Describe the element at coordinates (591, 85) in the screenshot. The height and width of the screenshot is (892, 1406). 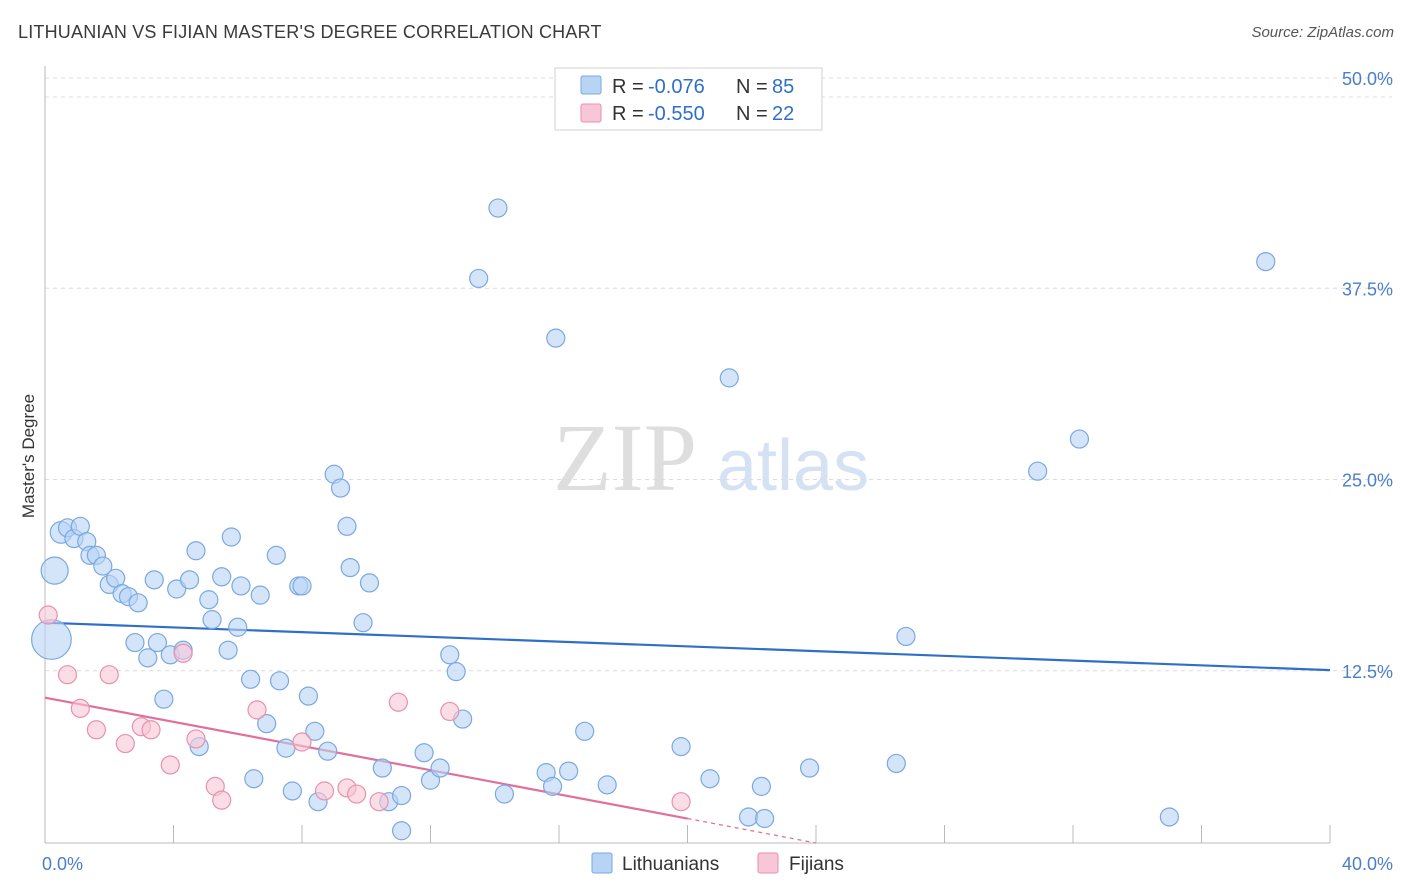
I see `legend-swatch-lithuanians` at that location.